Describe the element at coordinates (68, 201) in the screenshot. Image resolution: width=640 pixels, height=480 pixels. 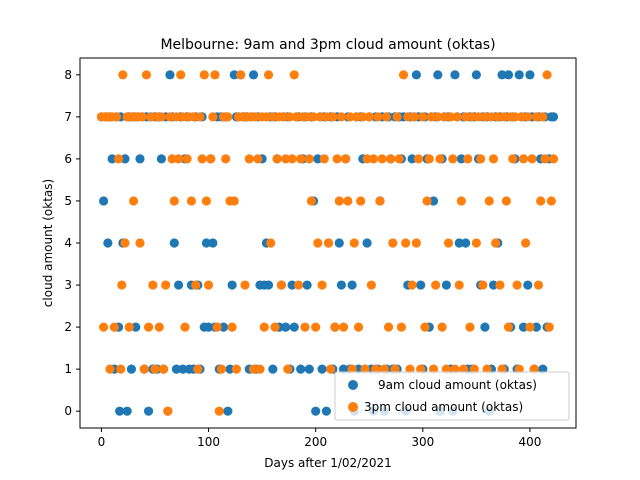
I see `y-tick-label: 5` at that location.